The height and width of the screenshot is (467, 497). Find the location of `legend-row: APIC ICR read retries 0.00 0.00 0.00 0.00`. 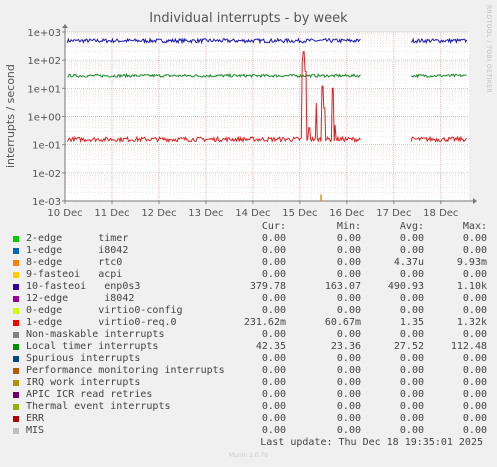

legend-row: APIC ICR read retries 0.00 0.00 0.00 0.00 is located at coordinates (250, 395).